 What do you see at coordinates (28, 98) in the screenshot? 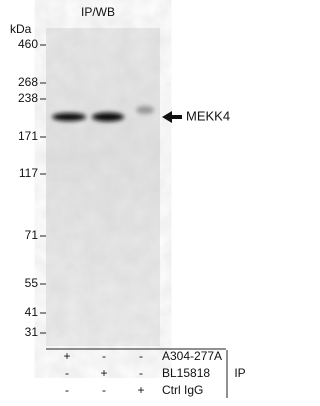
I see `marker-label: 238` at bounding box center [28, 98].